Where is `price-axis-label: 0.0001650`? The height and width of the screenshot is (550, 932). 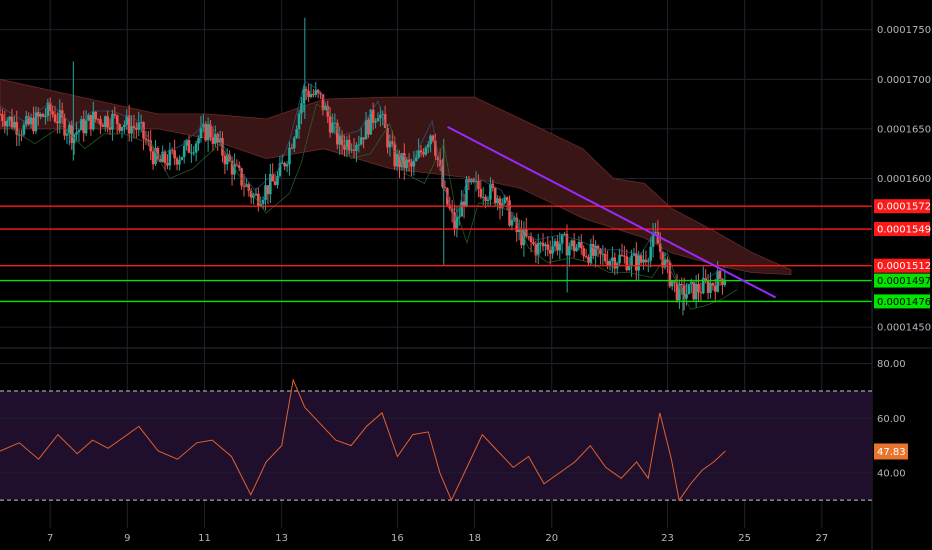
price-axis-label: 0.0001650 is located at coordinates (904, 129).